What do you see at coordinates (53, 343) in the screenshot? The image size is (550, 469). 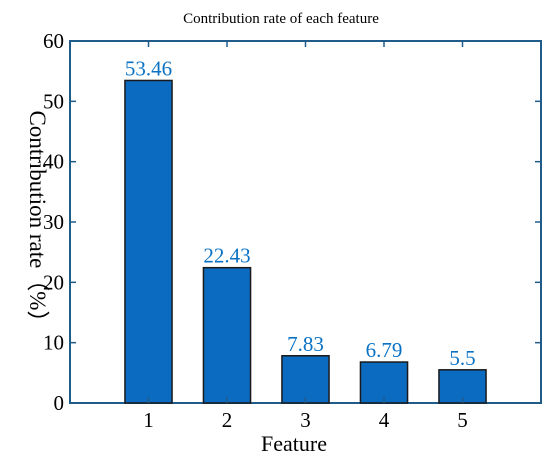 I see `y-tick-label: 10` at bounding box center [53, 343].